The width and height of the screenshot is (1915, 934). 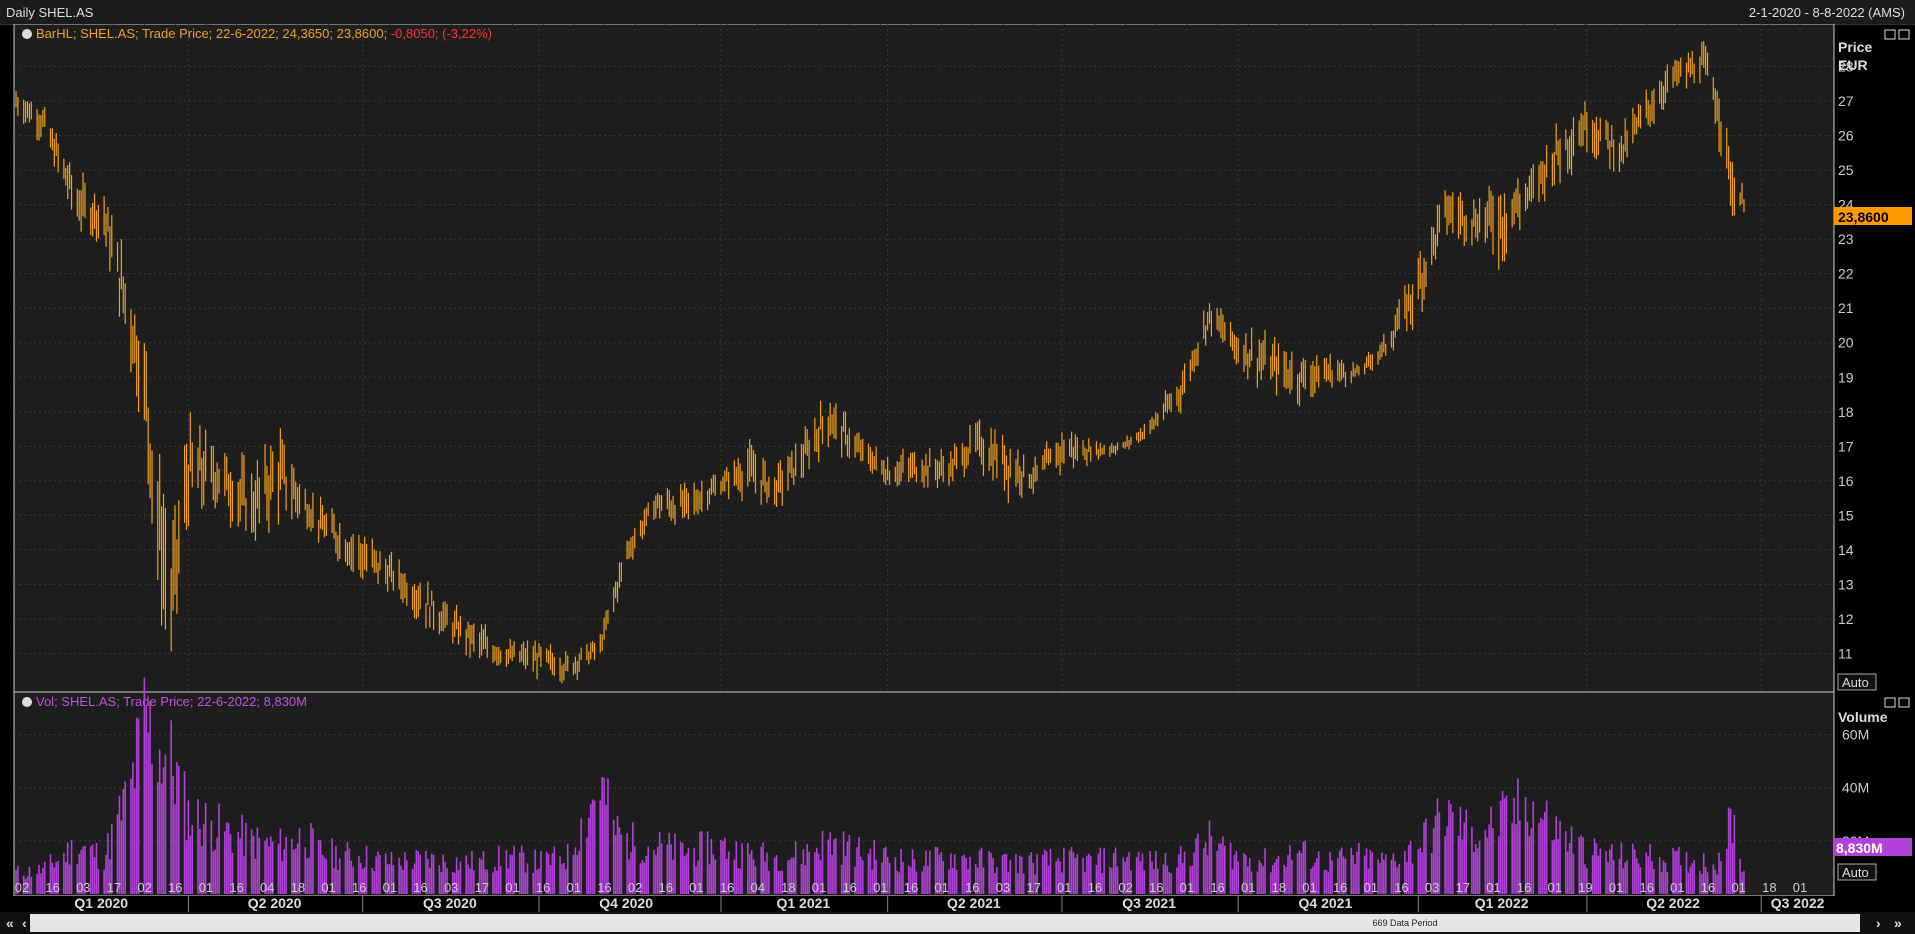 What do you see at coordinates (1846, 619) in the screenshot?
I see `price-tick-label: 12` at bounding box center [1846, 619].